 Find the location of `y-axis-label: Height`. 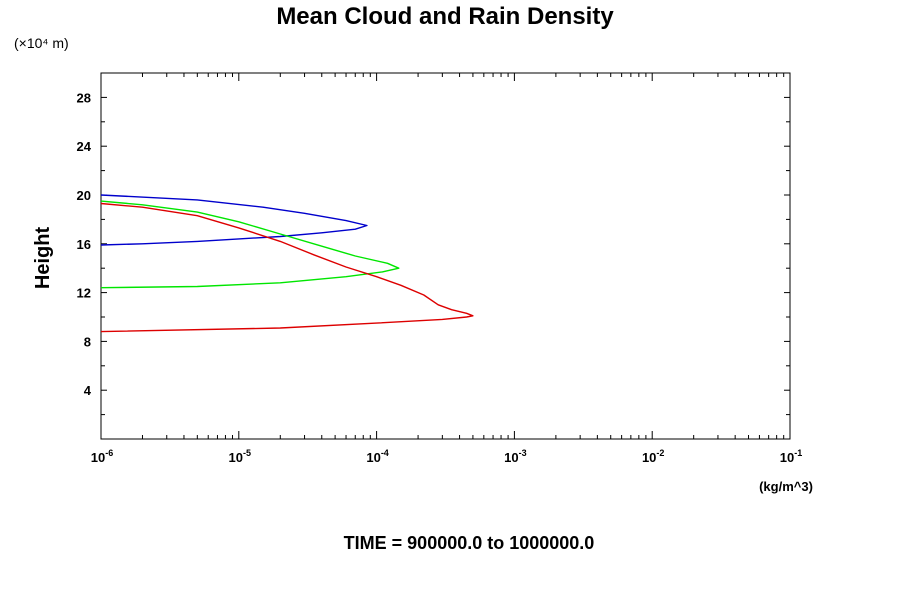

y-axis-label: Height is located at coordinates (43, 258).